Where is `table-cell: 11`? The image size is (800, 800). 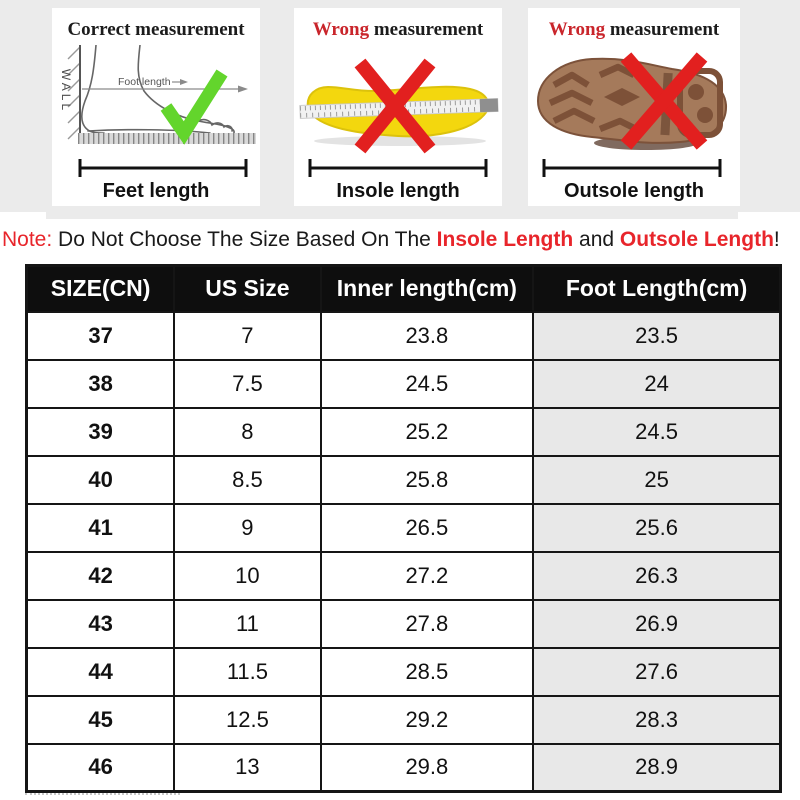
table-cell: 11 is located at coordinates (247, 623).